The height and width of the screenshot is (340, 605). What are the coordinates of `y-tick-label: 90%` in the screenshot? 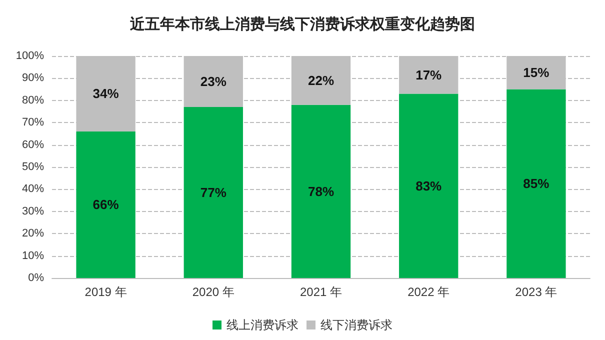 It's located at (33, 78).